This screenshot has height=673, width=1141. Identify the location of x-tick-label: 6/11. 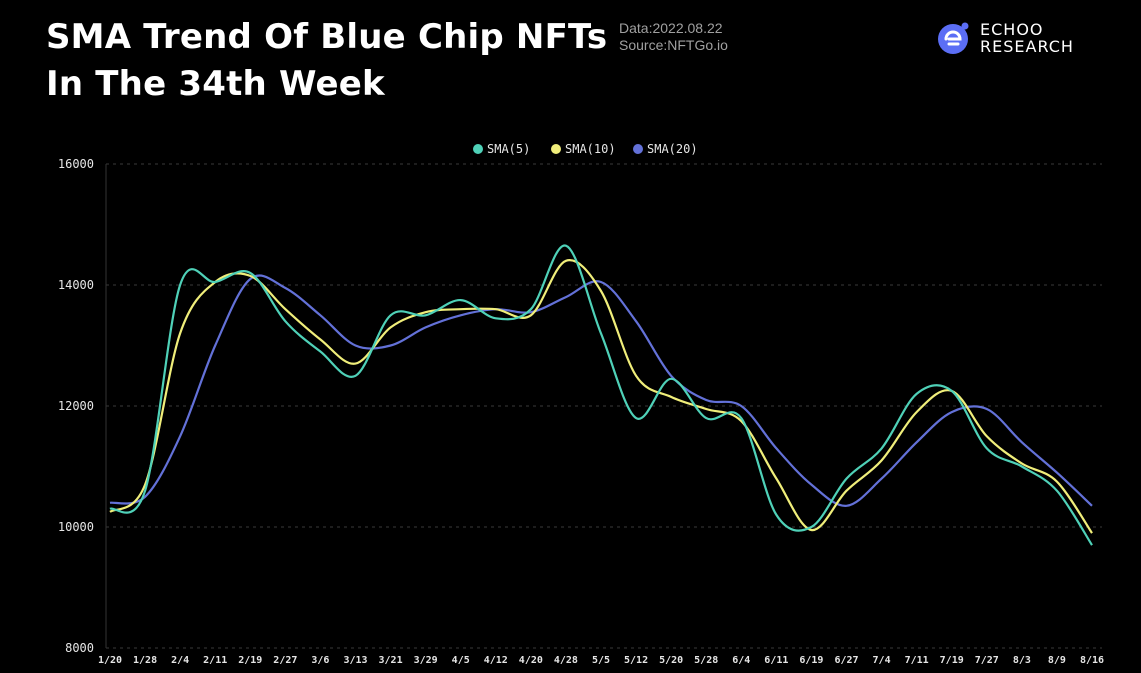
(776, 660).